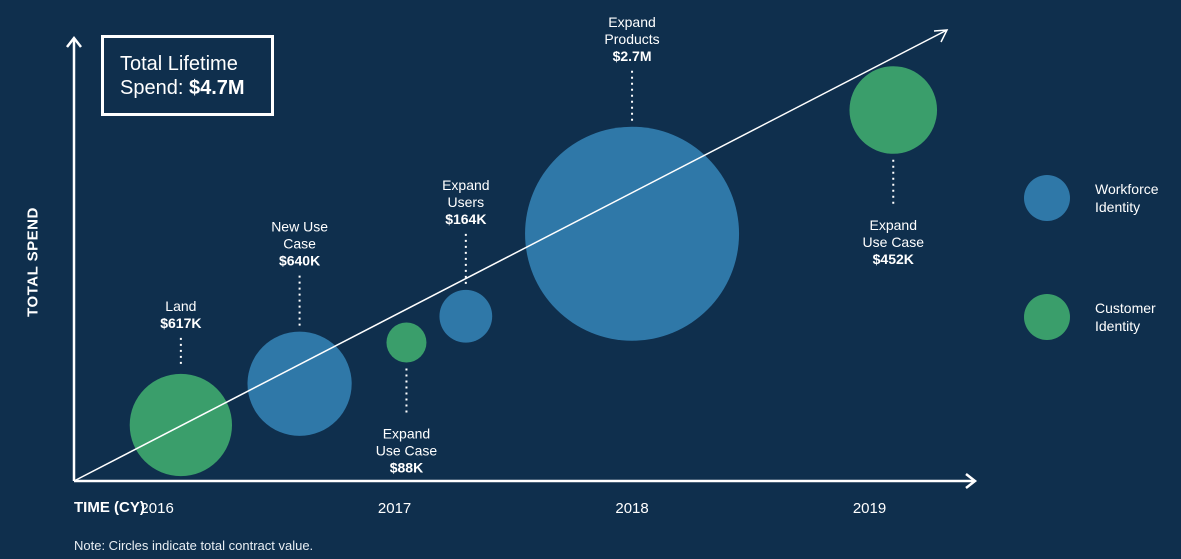 This screenshot has width=1181, height=559. What do you see at coordinates (894, 242) in the screenshot?
I see `bubble-label-5-1: Use Case` at bounding box center [894, 242].